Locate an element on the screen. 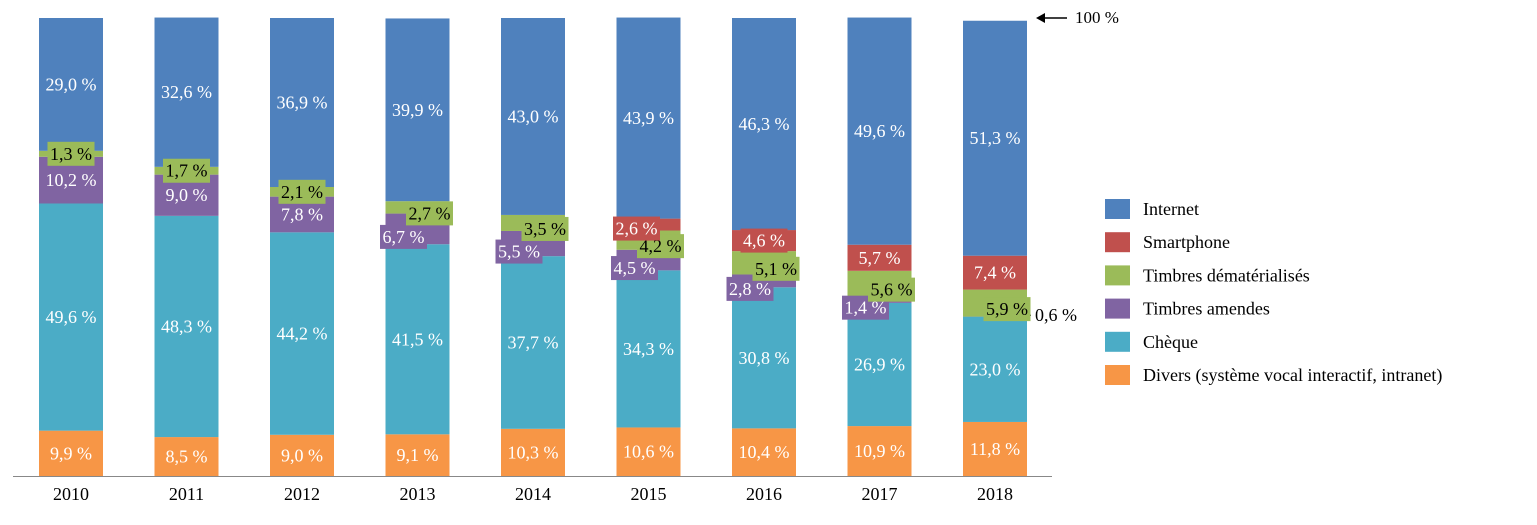 The height and width of the screenshot is (525, 1537). data-label: 2,1 % is located at coordinates (302, 192).